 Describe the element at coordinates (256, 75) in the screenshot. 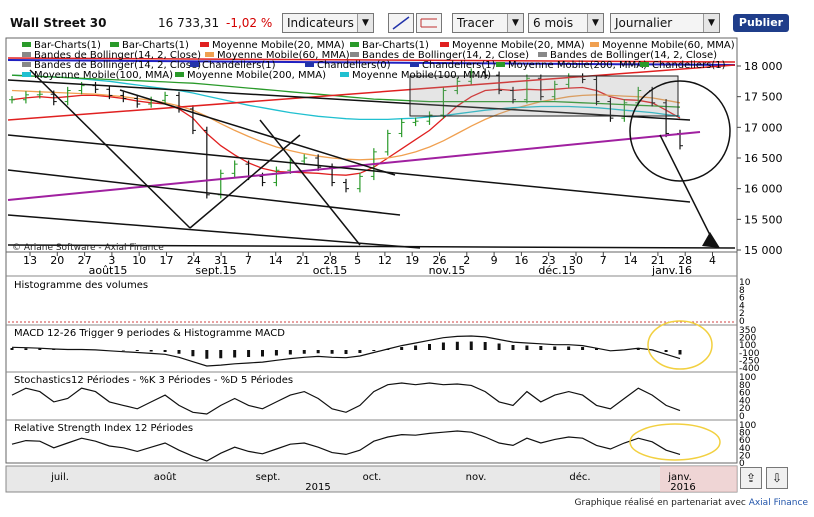

I see `legend-label: Moyenne Mobile(200, MMA)` at that location.